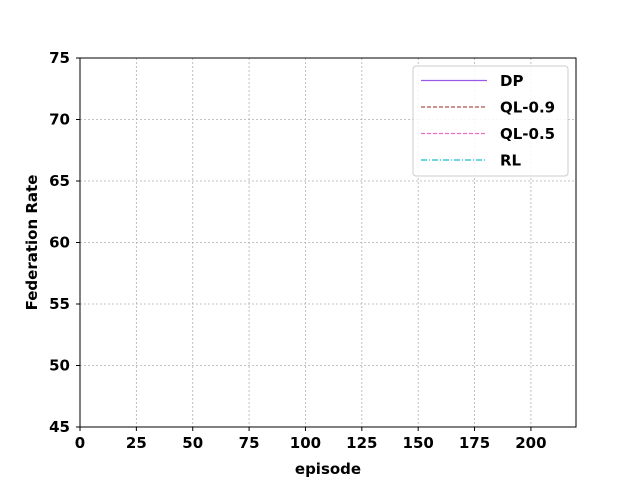 The image size is (640, 480). Describe the element at coordinates (59, 120) in the screenshot. I see `y-tick-label: 70` at that location.